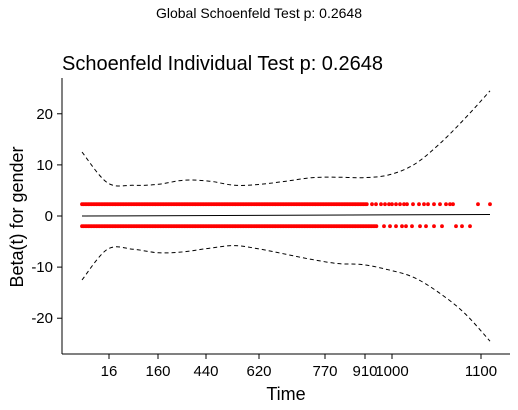  Describe the element at coordinates (324, 371) in the screenshot. I see `x-tick-label: 770` at that location.